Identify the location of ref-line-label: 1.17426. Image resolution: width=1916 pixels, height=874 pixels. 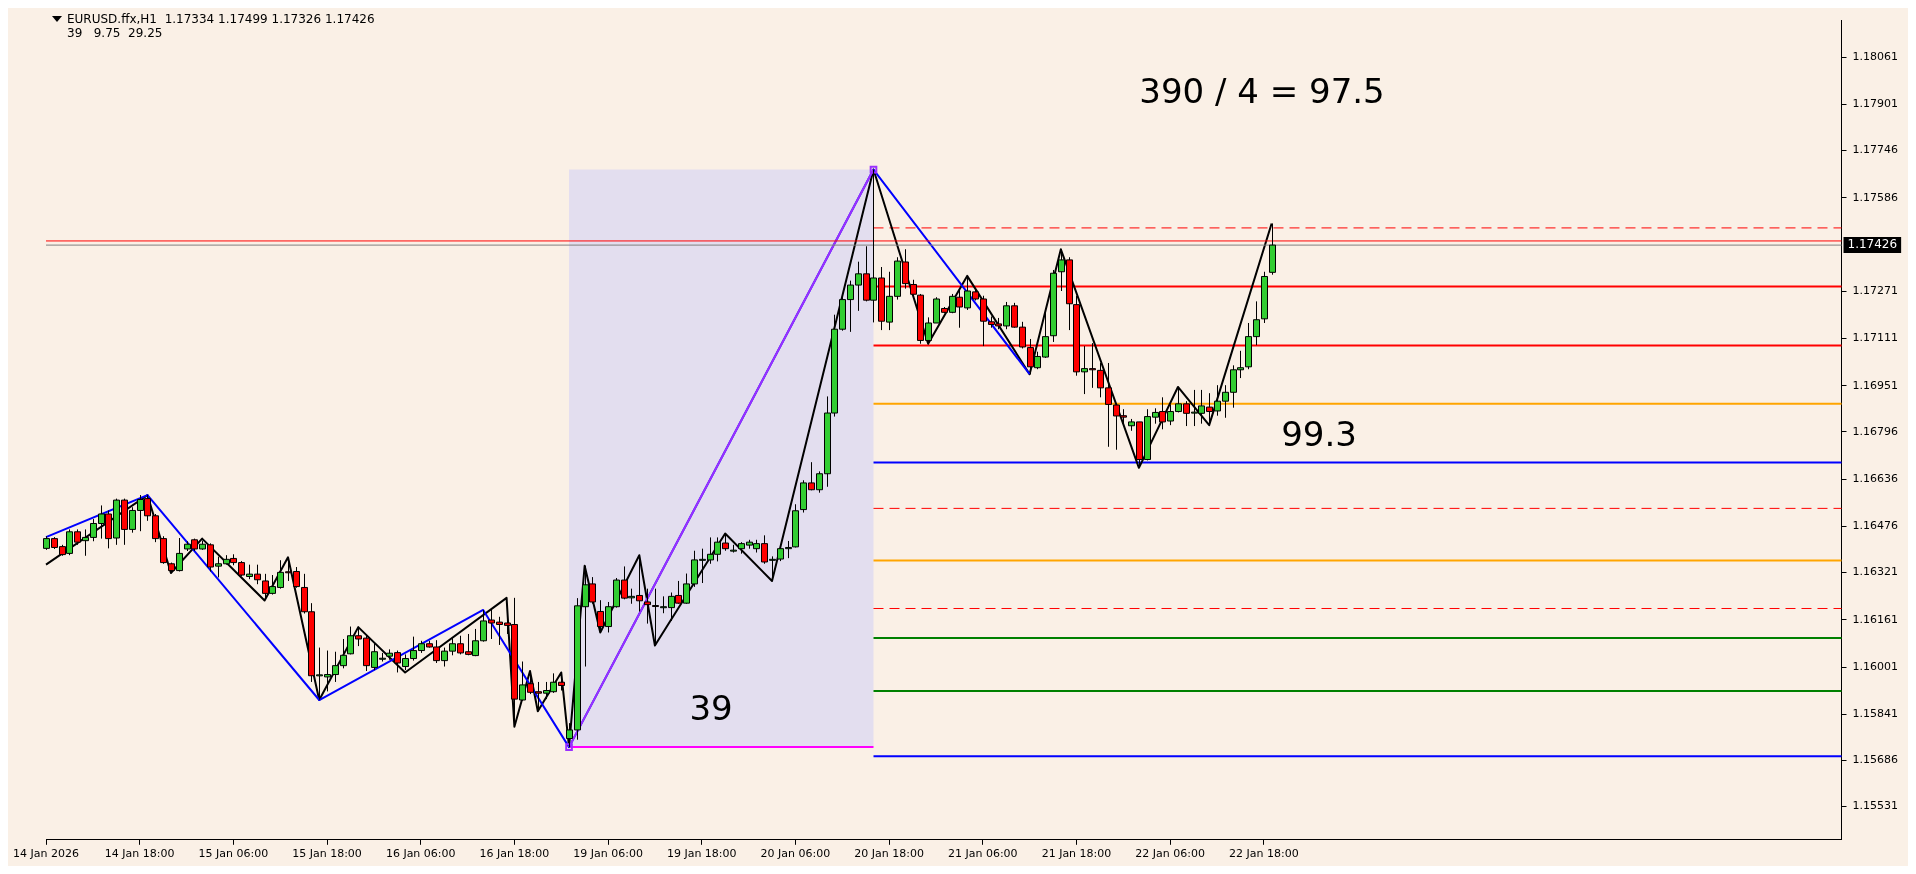
(1872, 244).